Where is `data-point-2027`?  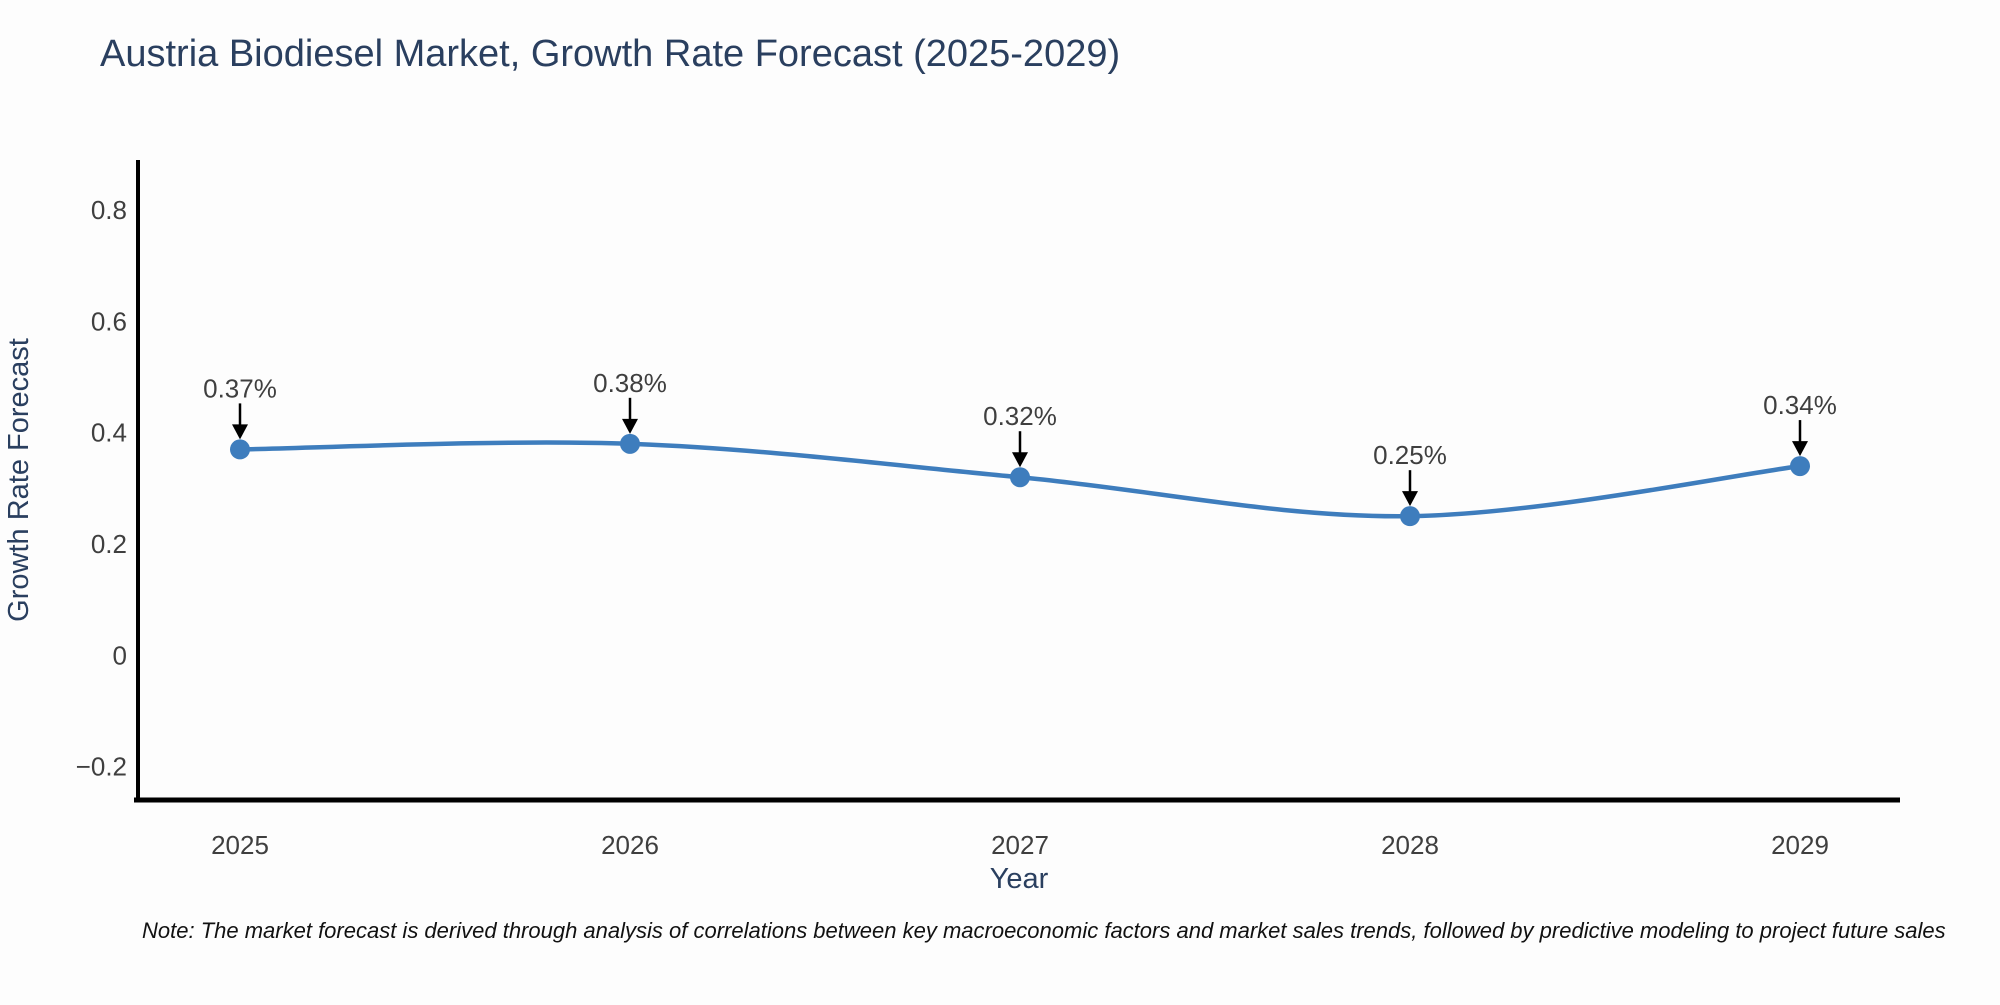
data-point-2027 is located at coordinates (1020, 477).